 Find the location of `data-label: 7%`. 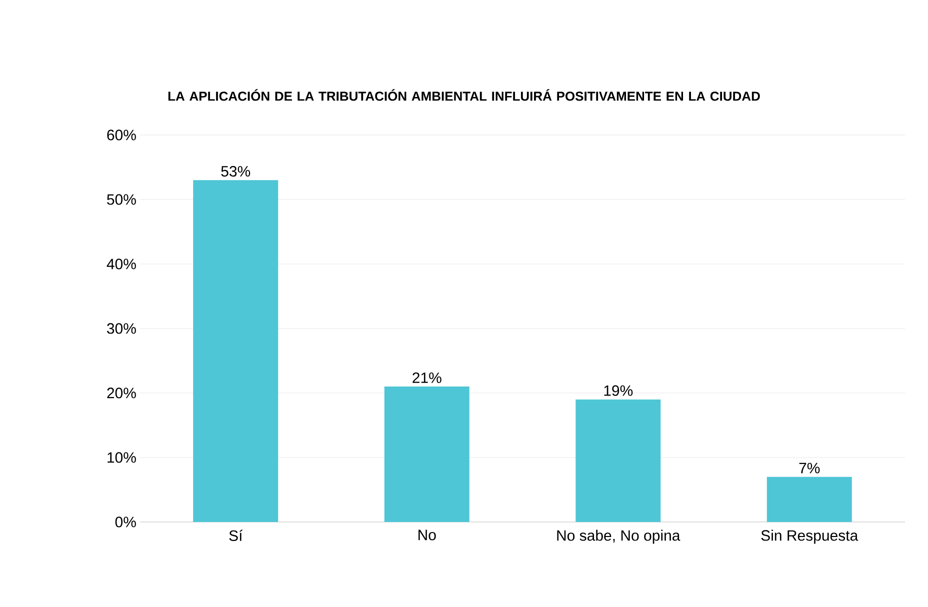

data-label: 7% is located at coordinates (809, 468).